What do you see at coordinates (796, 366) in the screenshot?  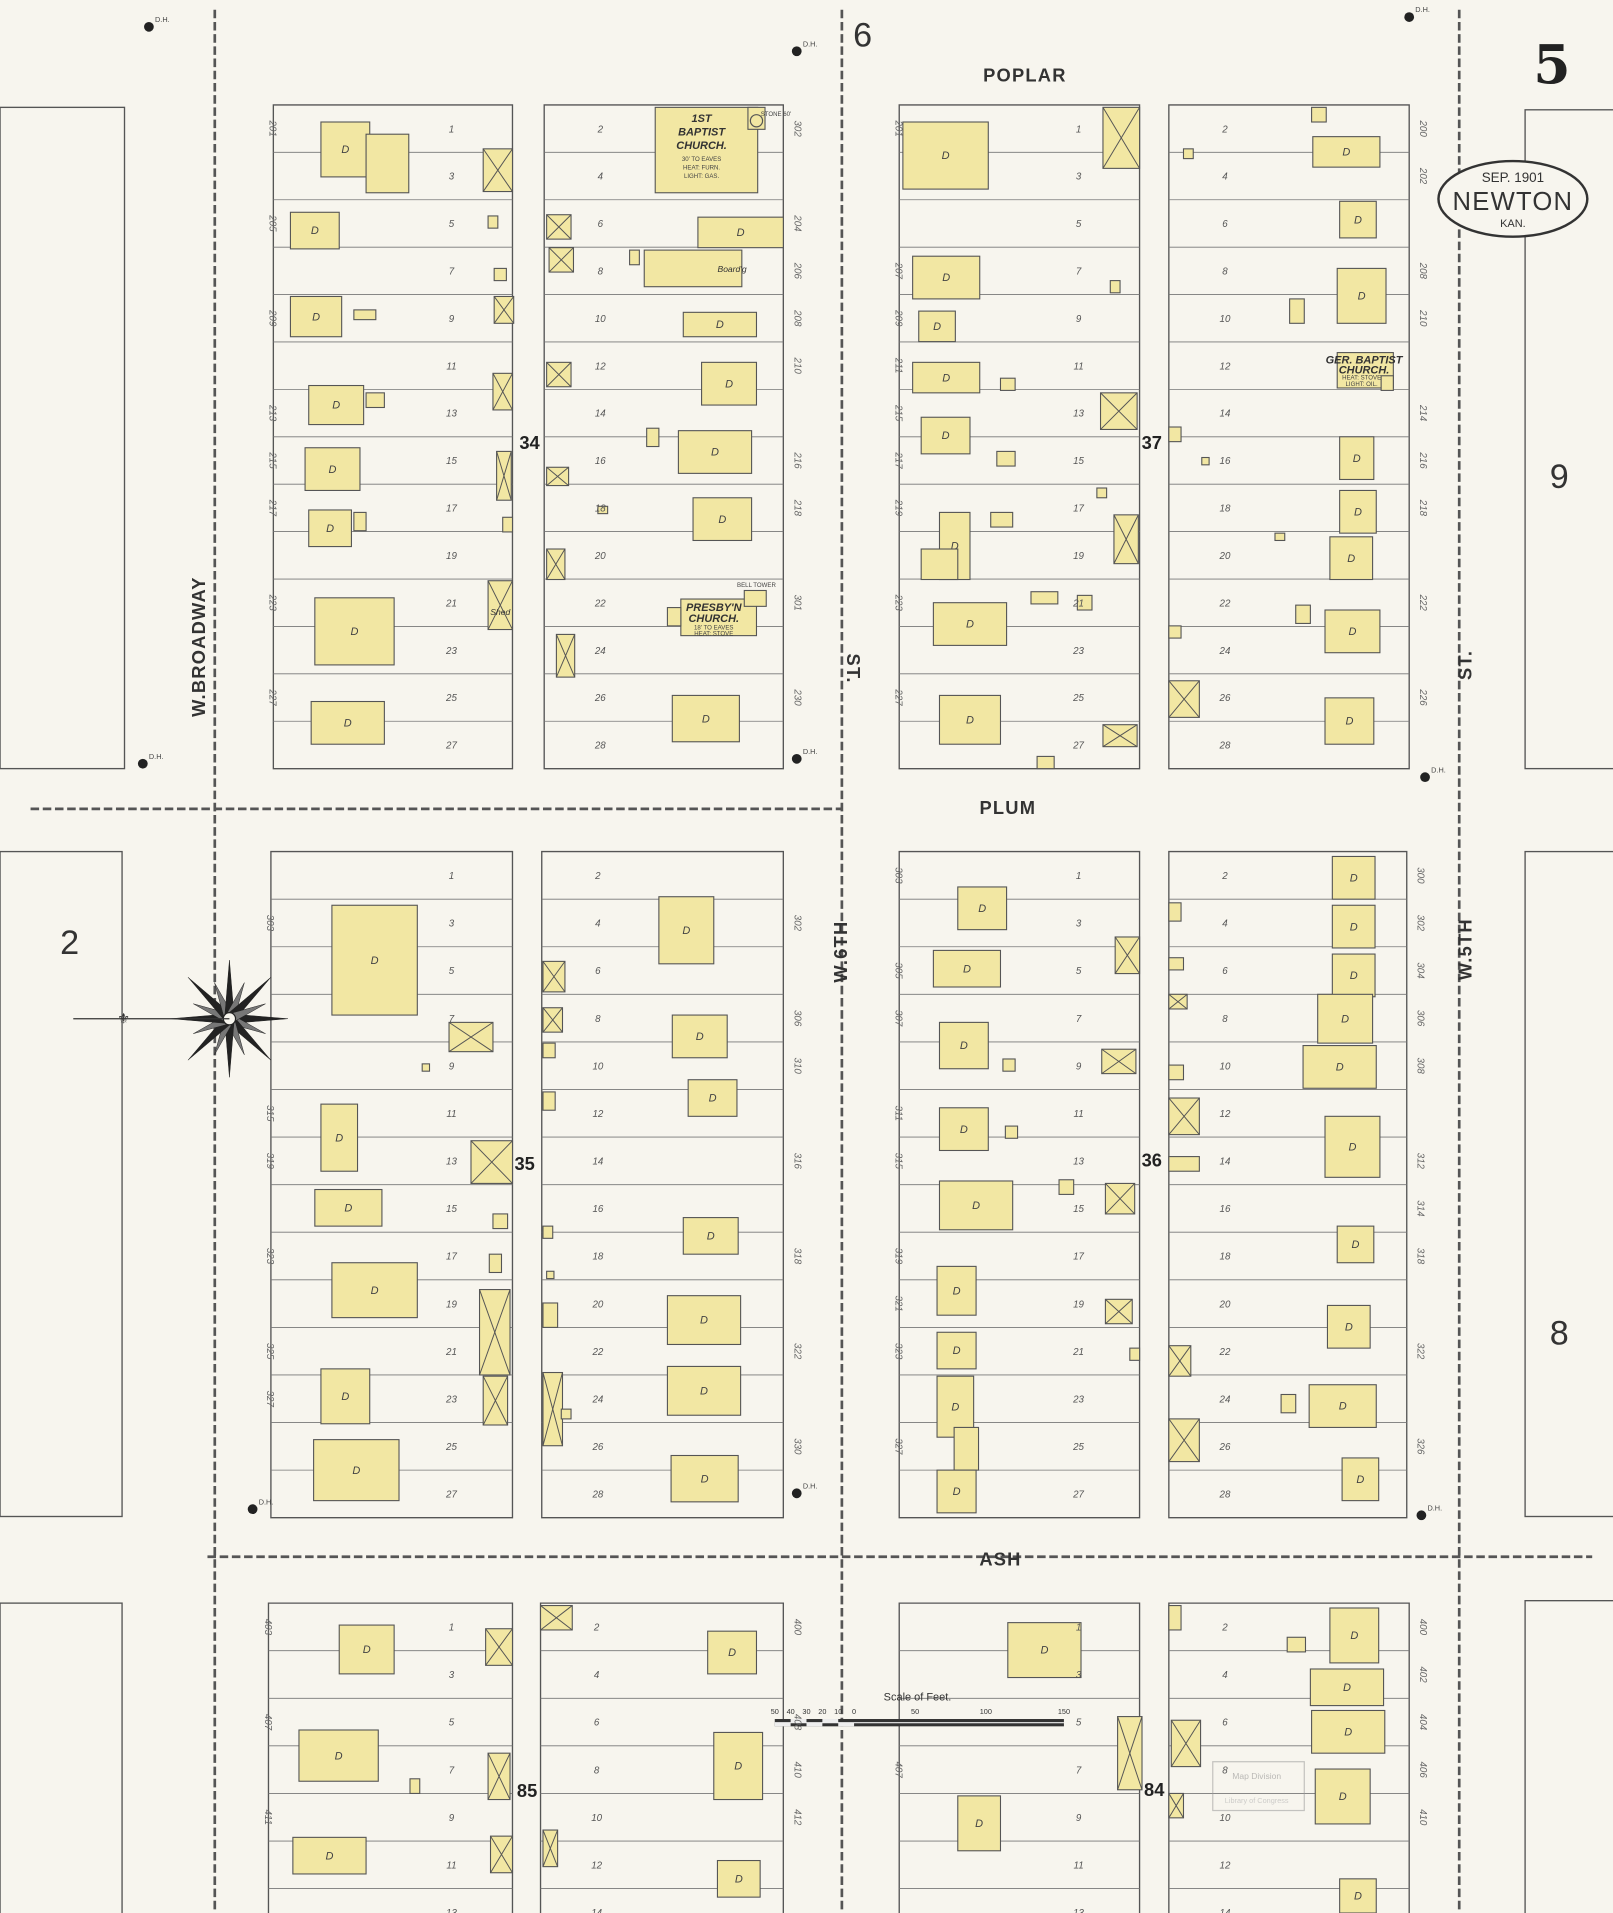 I see `house-number: 210` at bounding box center [796, 366].